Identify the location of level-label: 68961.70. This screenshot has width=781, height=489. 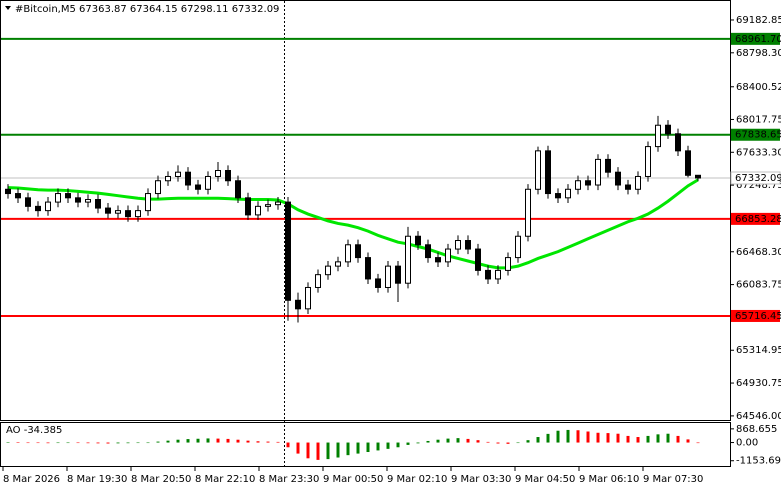
(758, 39).